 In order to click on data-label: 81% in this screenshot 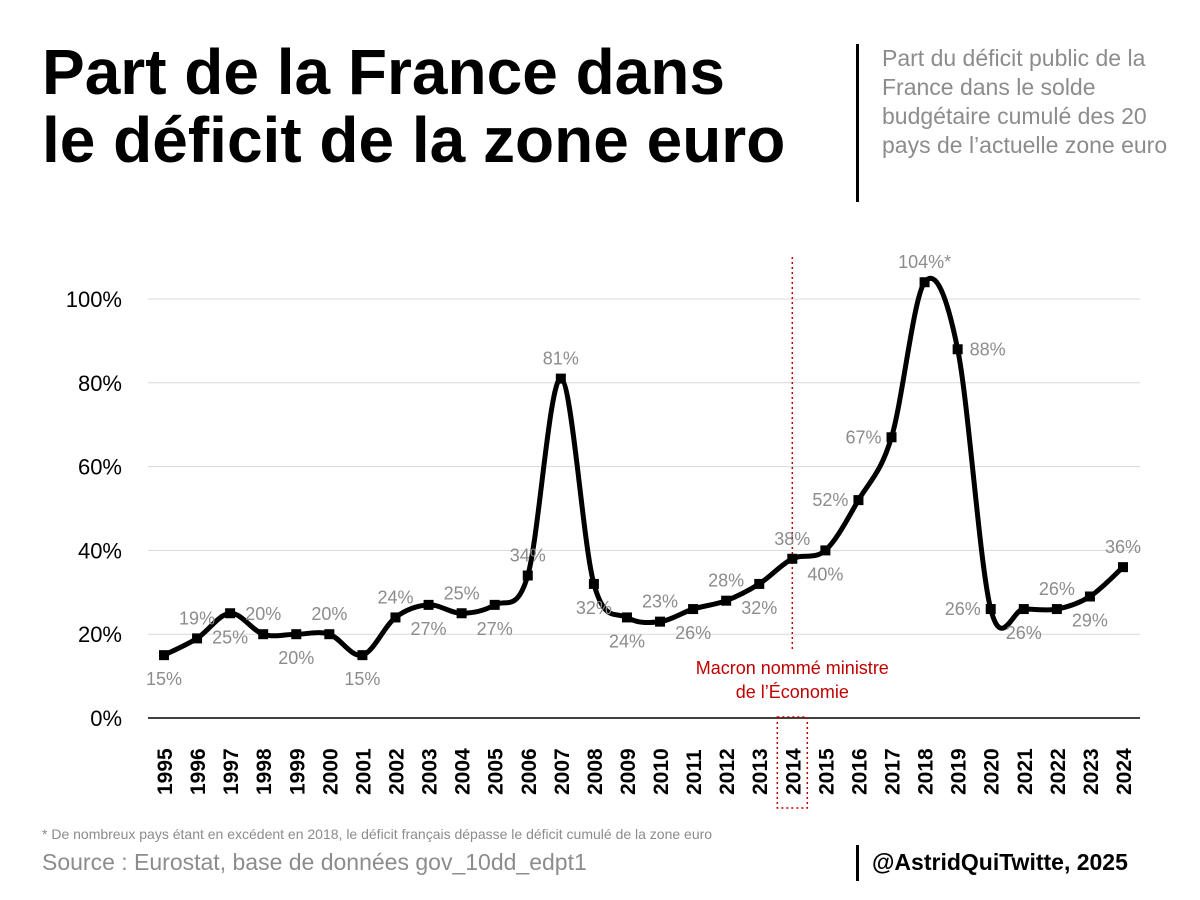, I will do `click(561, 359)`.